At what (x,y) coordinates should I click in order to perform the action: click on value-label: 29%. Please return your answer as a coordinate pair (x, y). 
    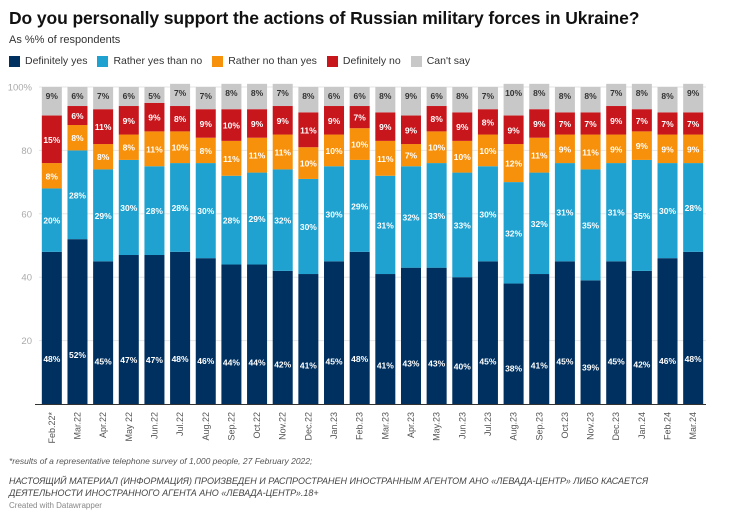
    Looking at the image, I should click on (359, 206).